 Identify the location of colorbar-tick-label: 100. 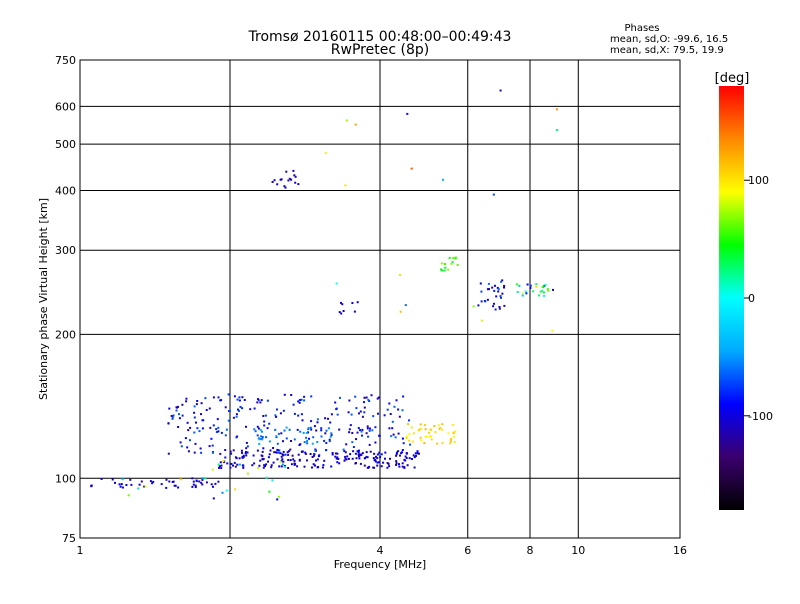
(758, 180).